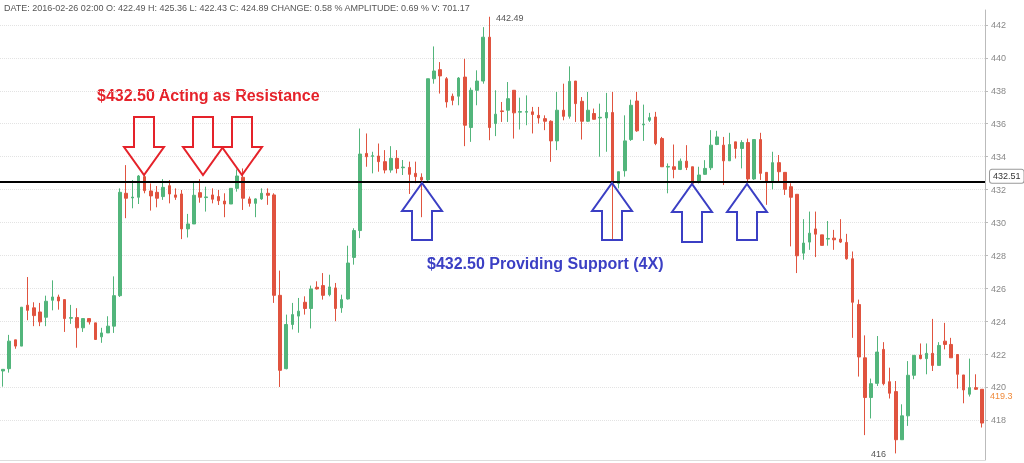 The image size is (1024, 463). Describe the element at coordinates (999, 57) in the screenshot. I see `y-tick-label: 440` at that location.